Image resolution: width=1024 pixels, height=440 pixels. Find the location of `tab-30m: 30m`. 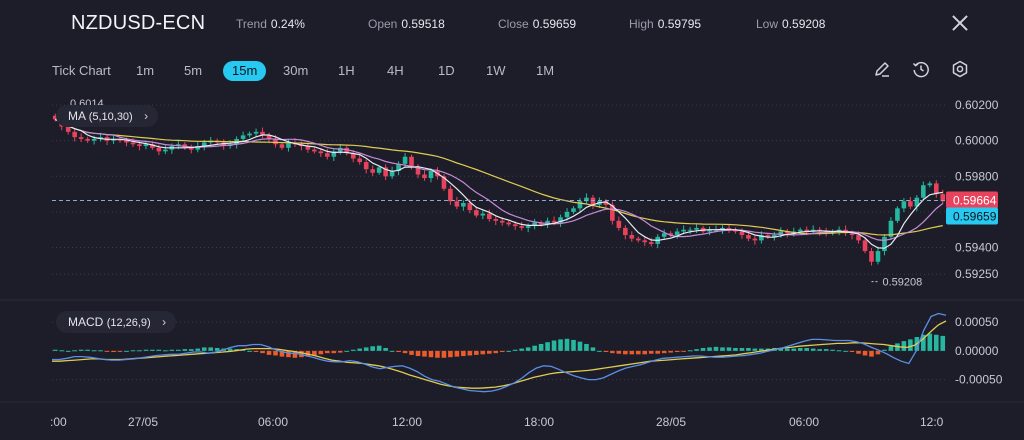

tab-30m: 30m is located at coordinates (296, 70).